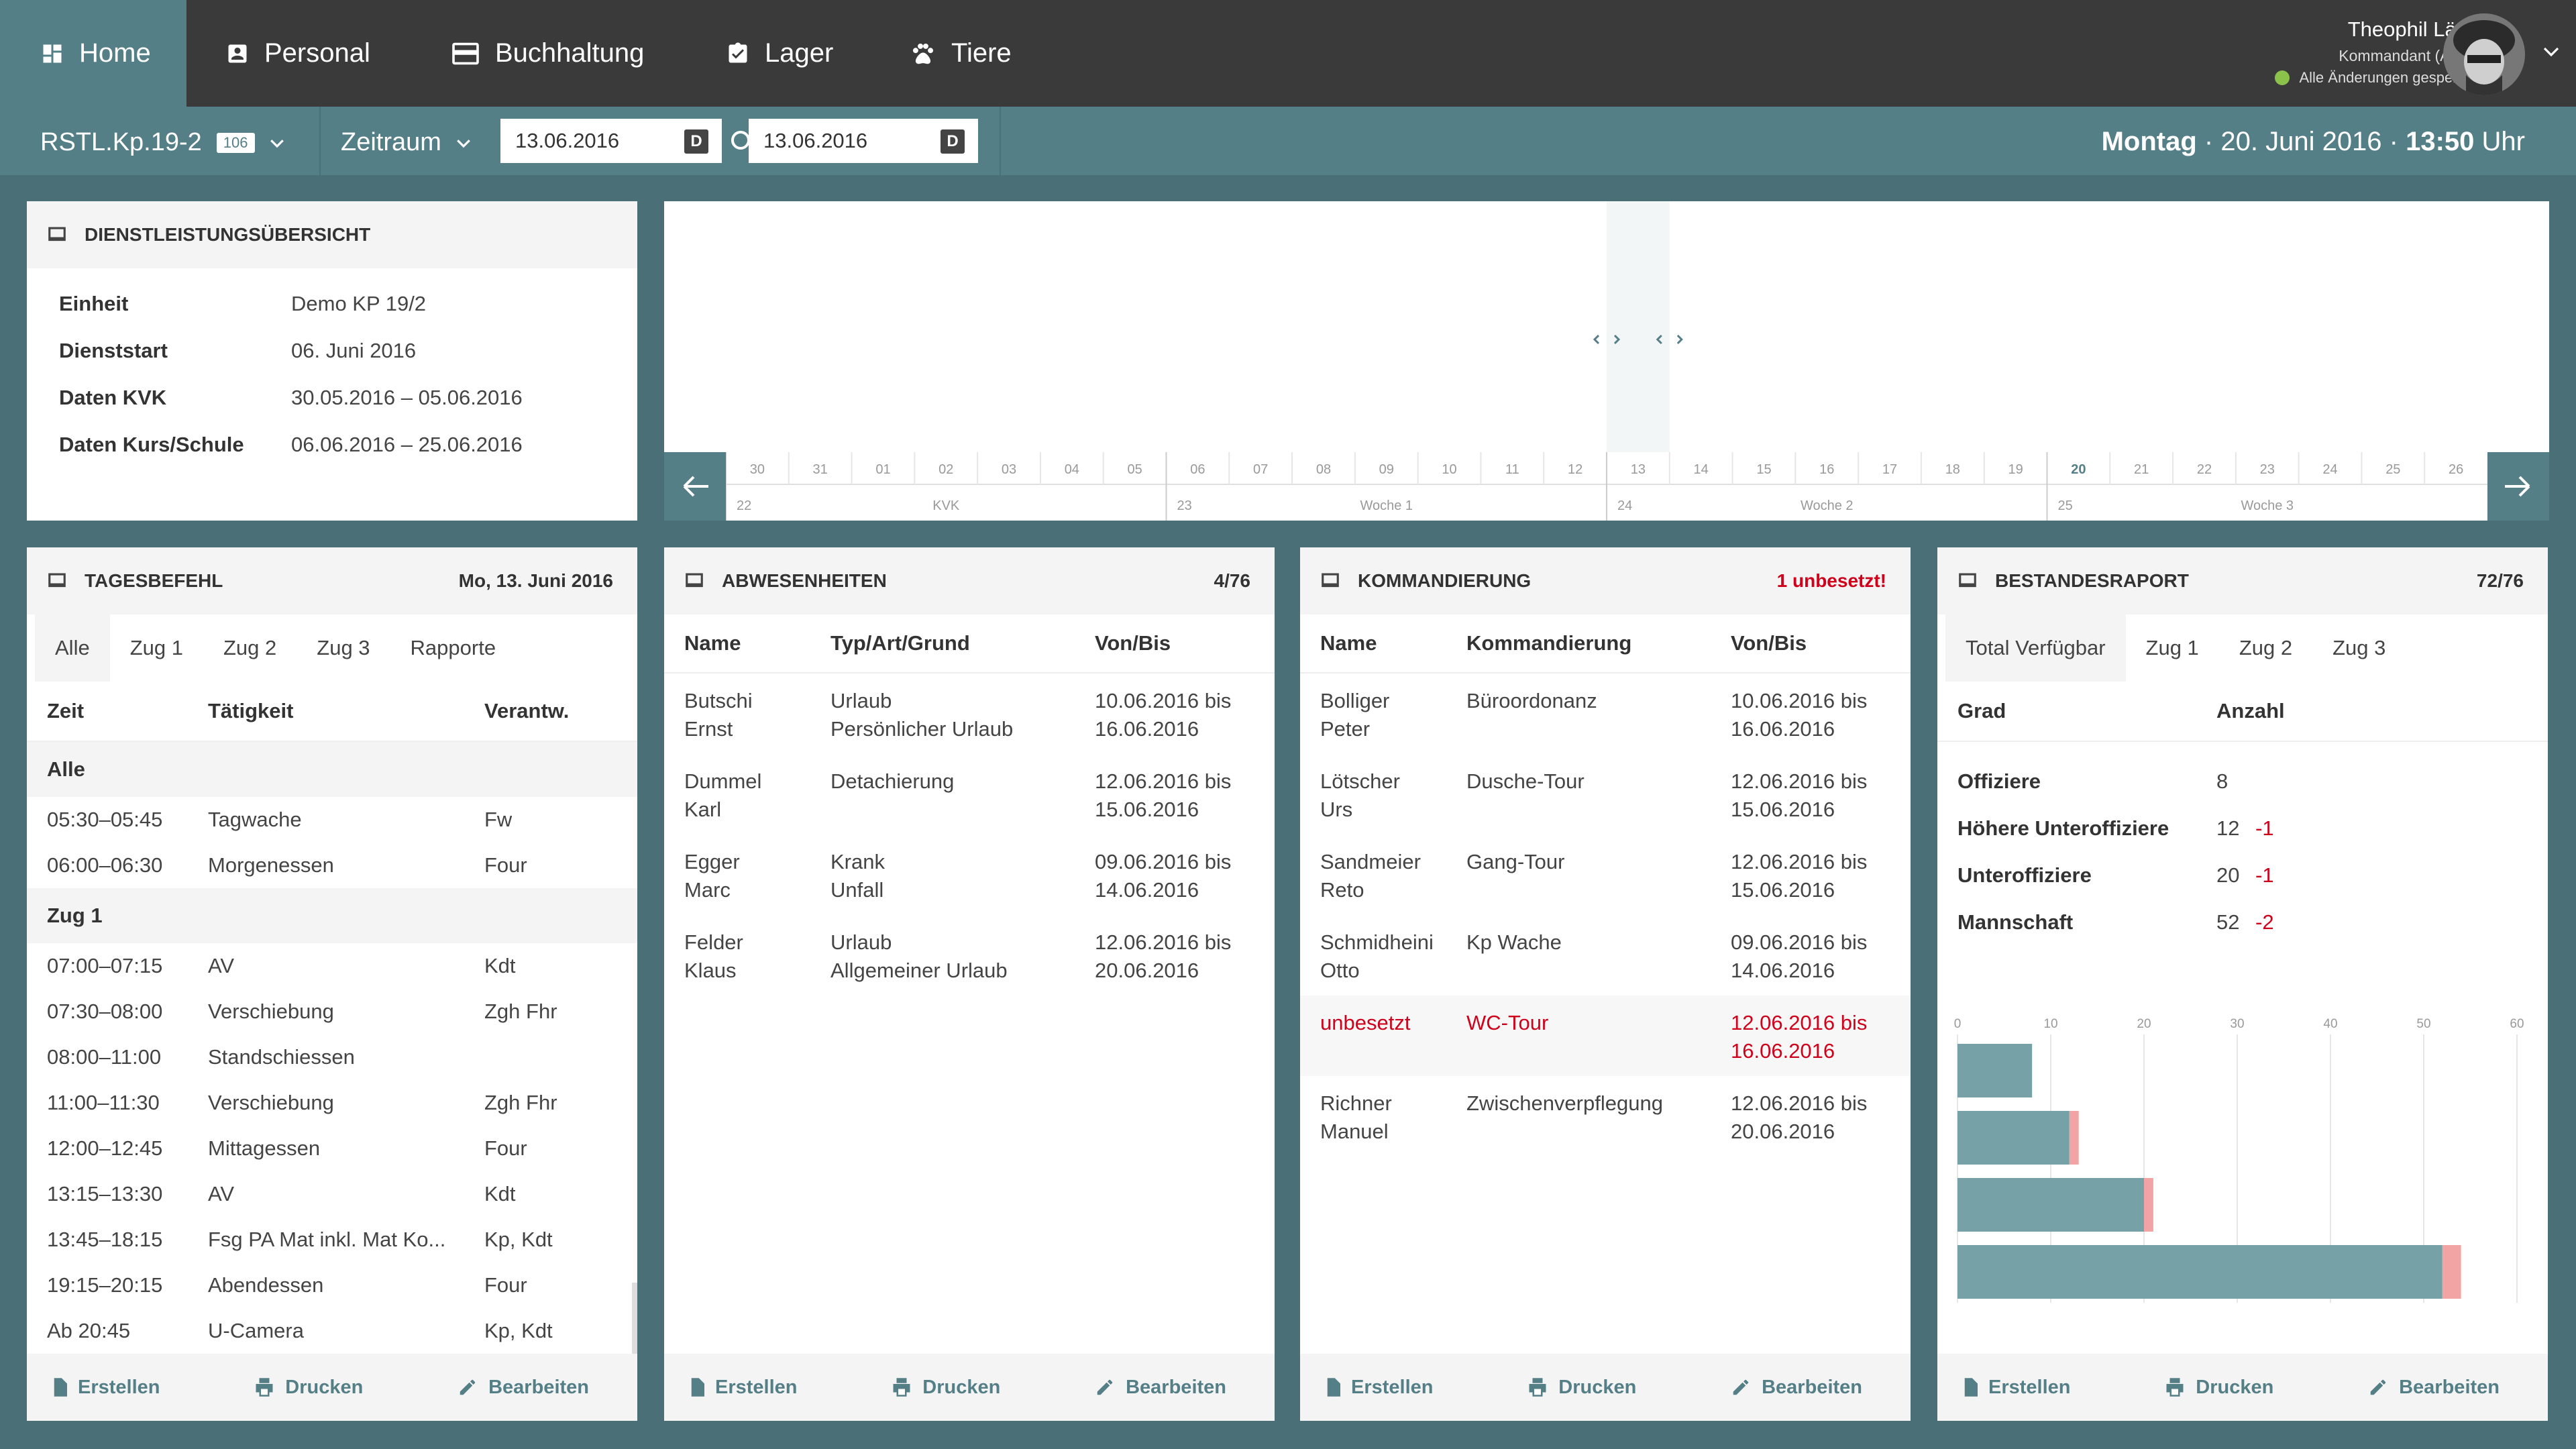  What do you see at coordinates (332, 1285) in the screenshot?
I see `table-row: 19:15–20:15 Abendessen Four` at bounding box center [332, 1285].